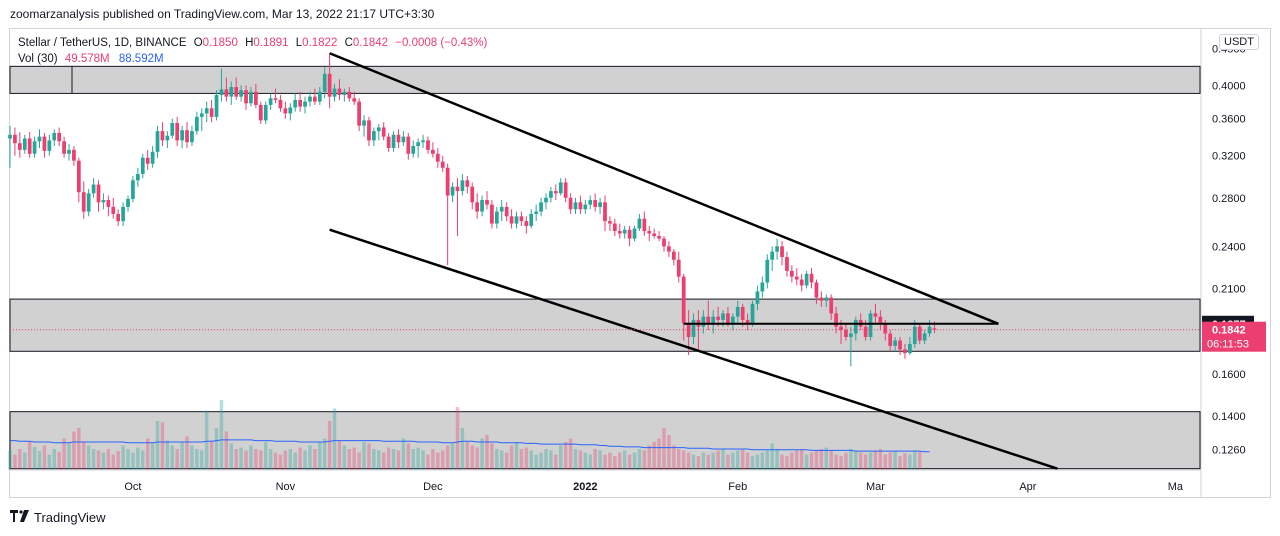  I want to click on currency-button: USDT, so click(1239, 42).